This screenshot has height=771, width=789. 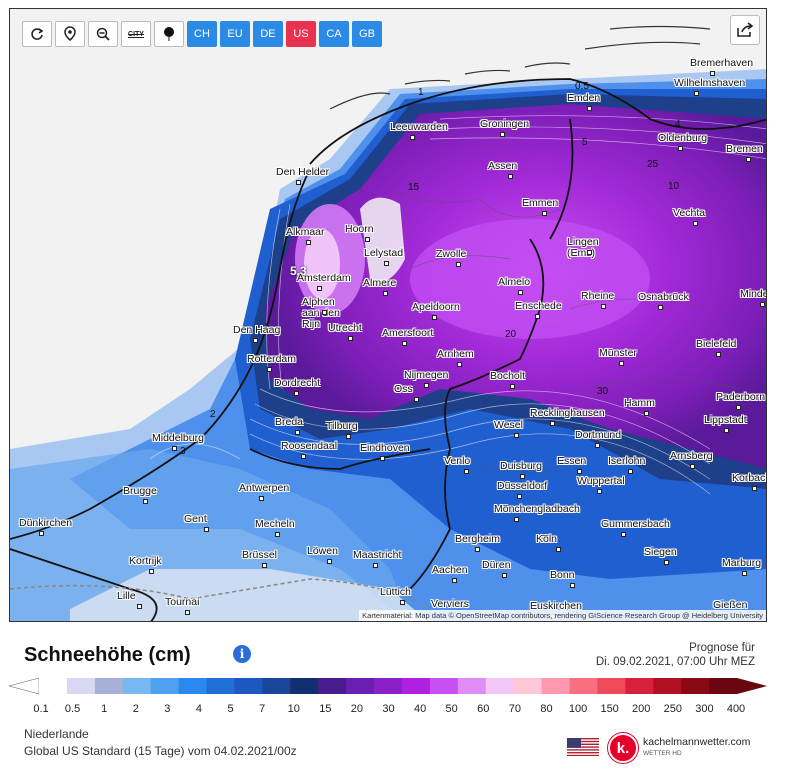 What do you see at coordinates (627, 461) in the screenshot?
I see `city-label: Iserlohn` at bounding box center [627, 461].